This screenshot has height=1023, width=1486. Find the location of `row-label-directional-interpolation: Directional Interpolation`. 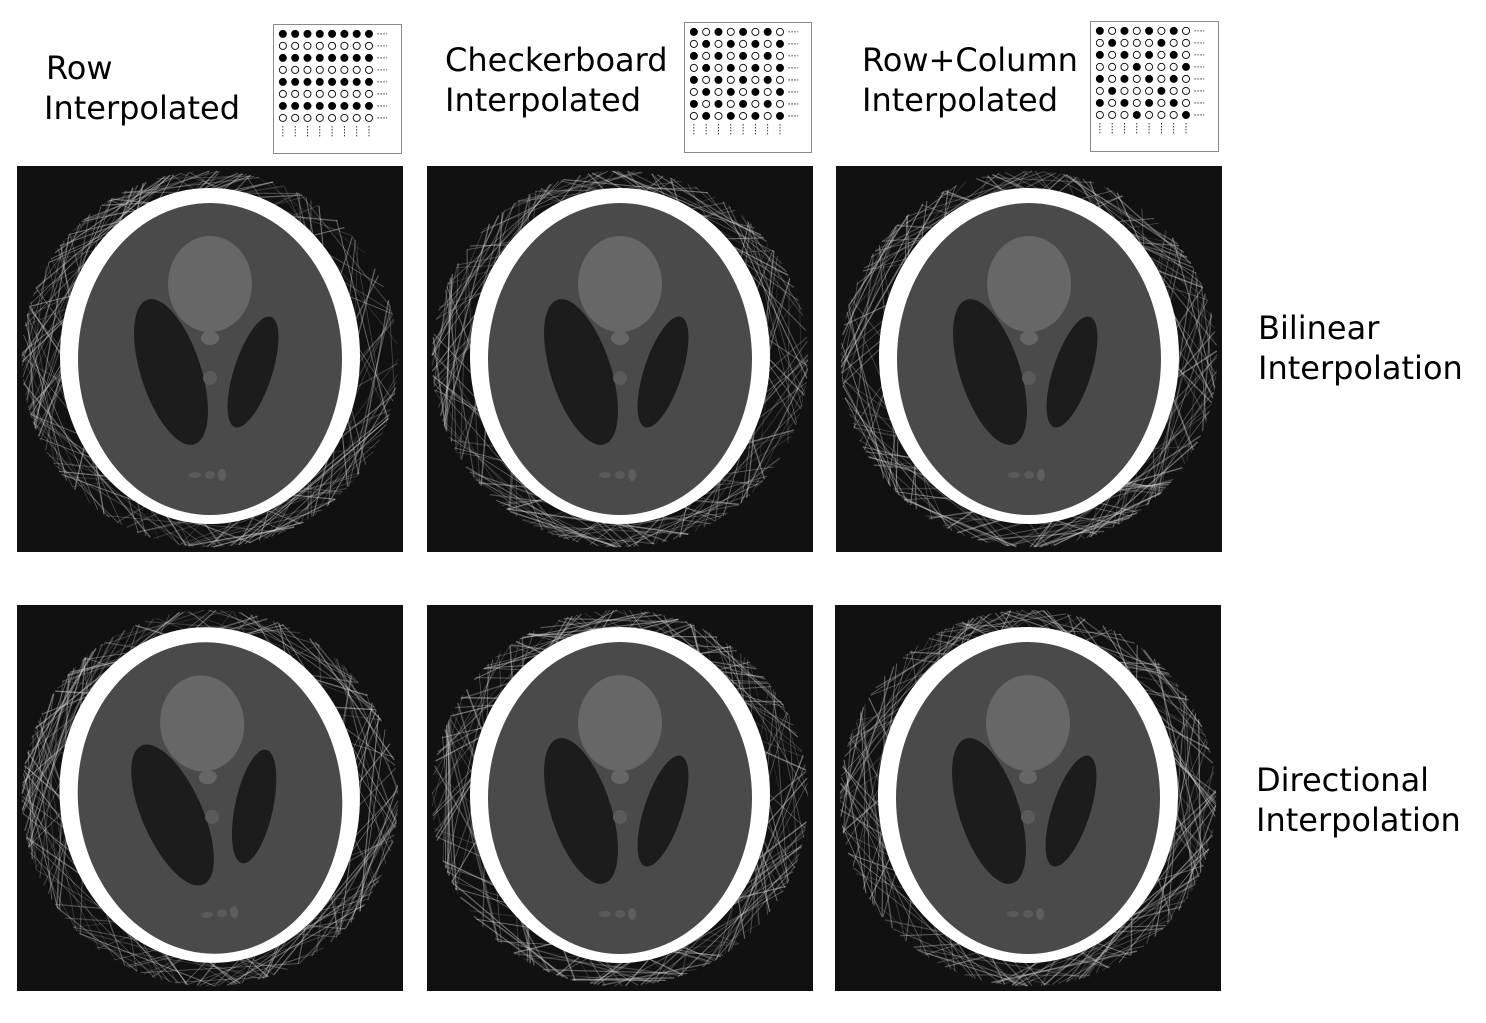

row-label-directional-interpolation: Directional Interpolation is located at coordinates (1358, 800).